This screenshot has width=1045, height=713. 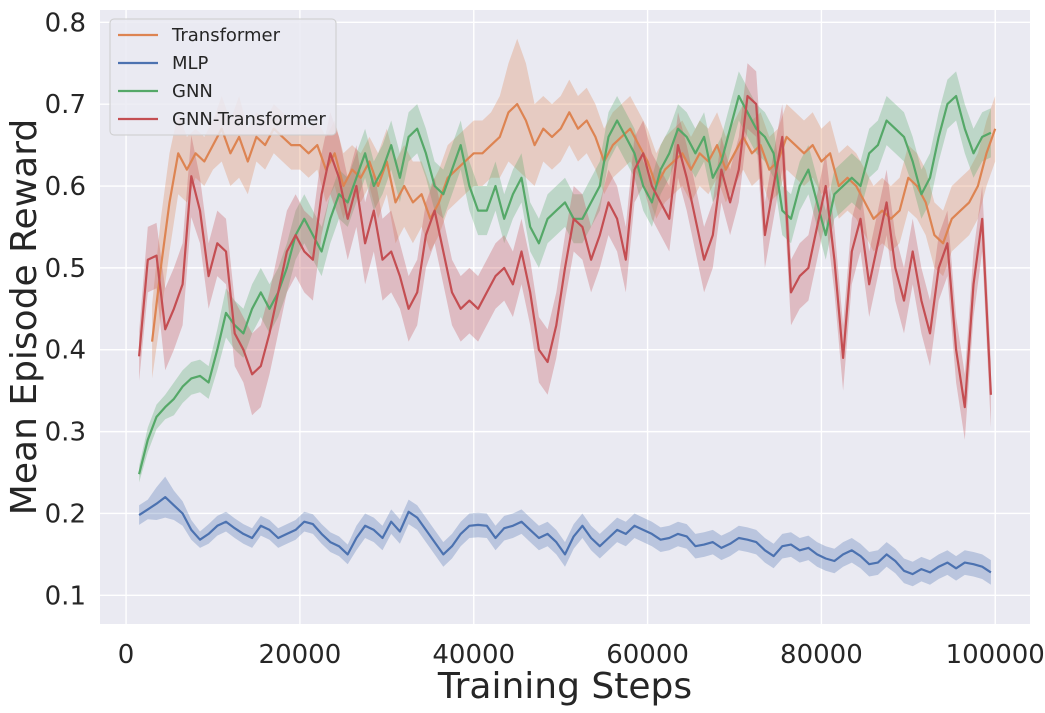 What do you see at coordinates (821, 655) in the screenshot?
I see `x-tick-label: 80000` at bounding box center [821, 655].